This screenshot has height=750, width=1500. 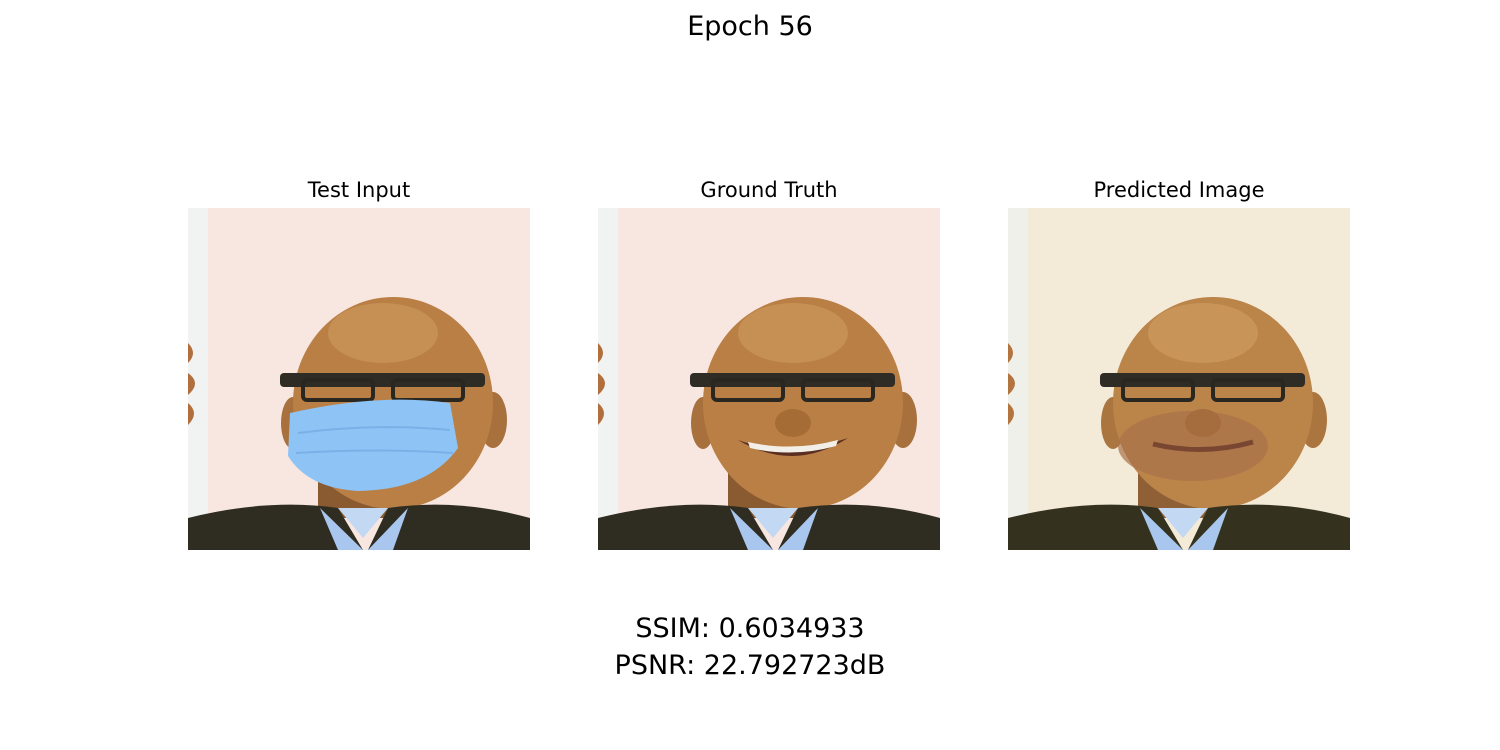 I want to click on figure-title: Epoch 56, so click(x=750, y=26).